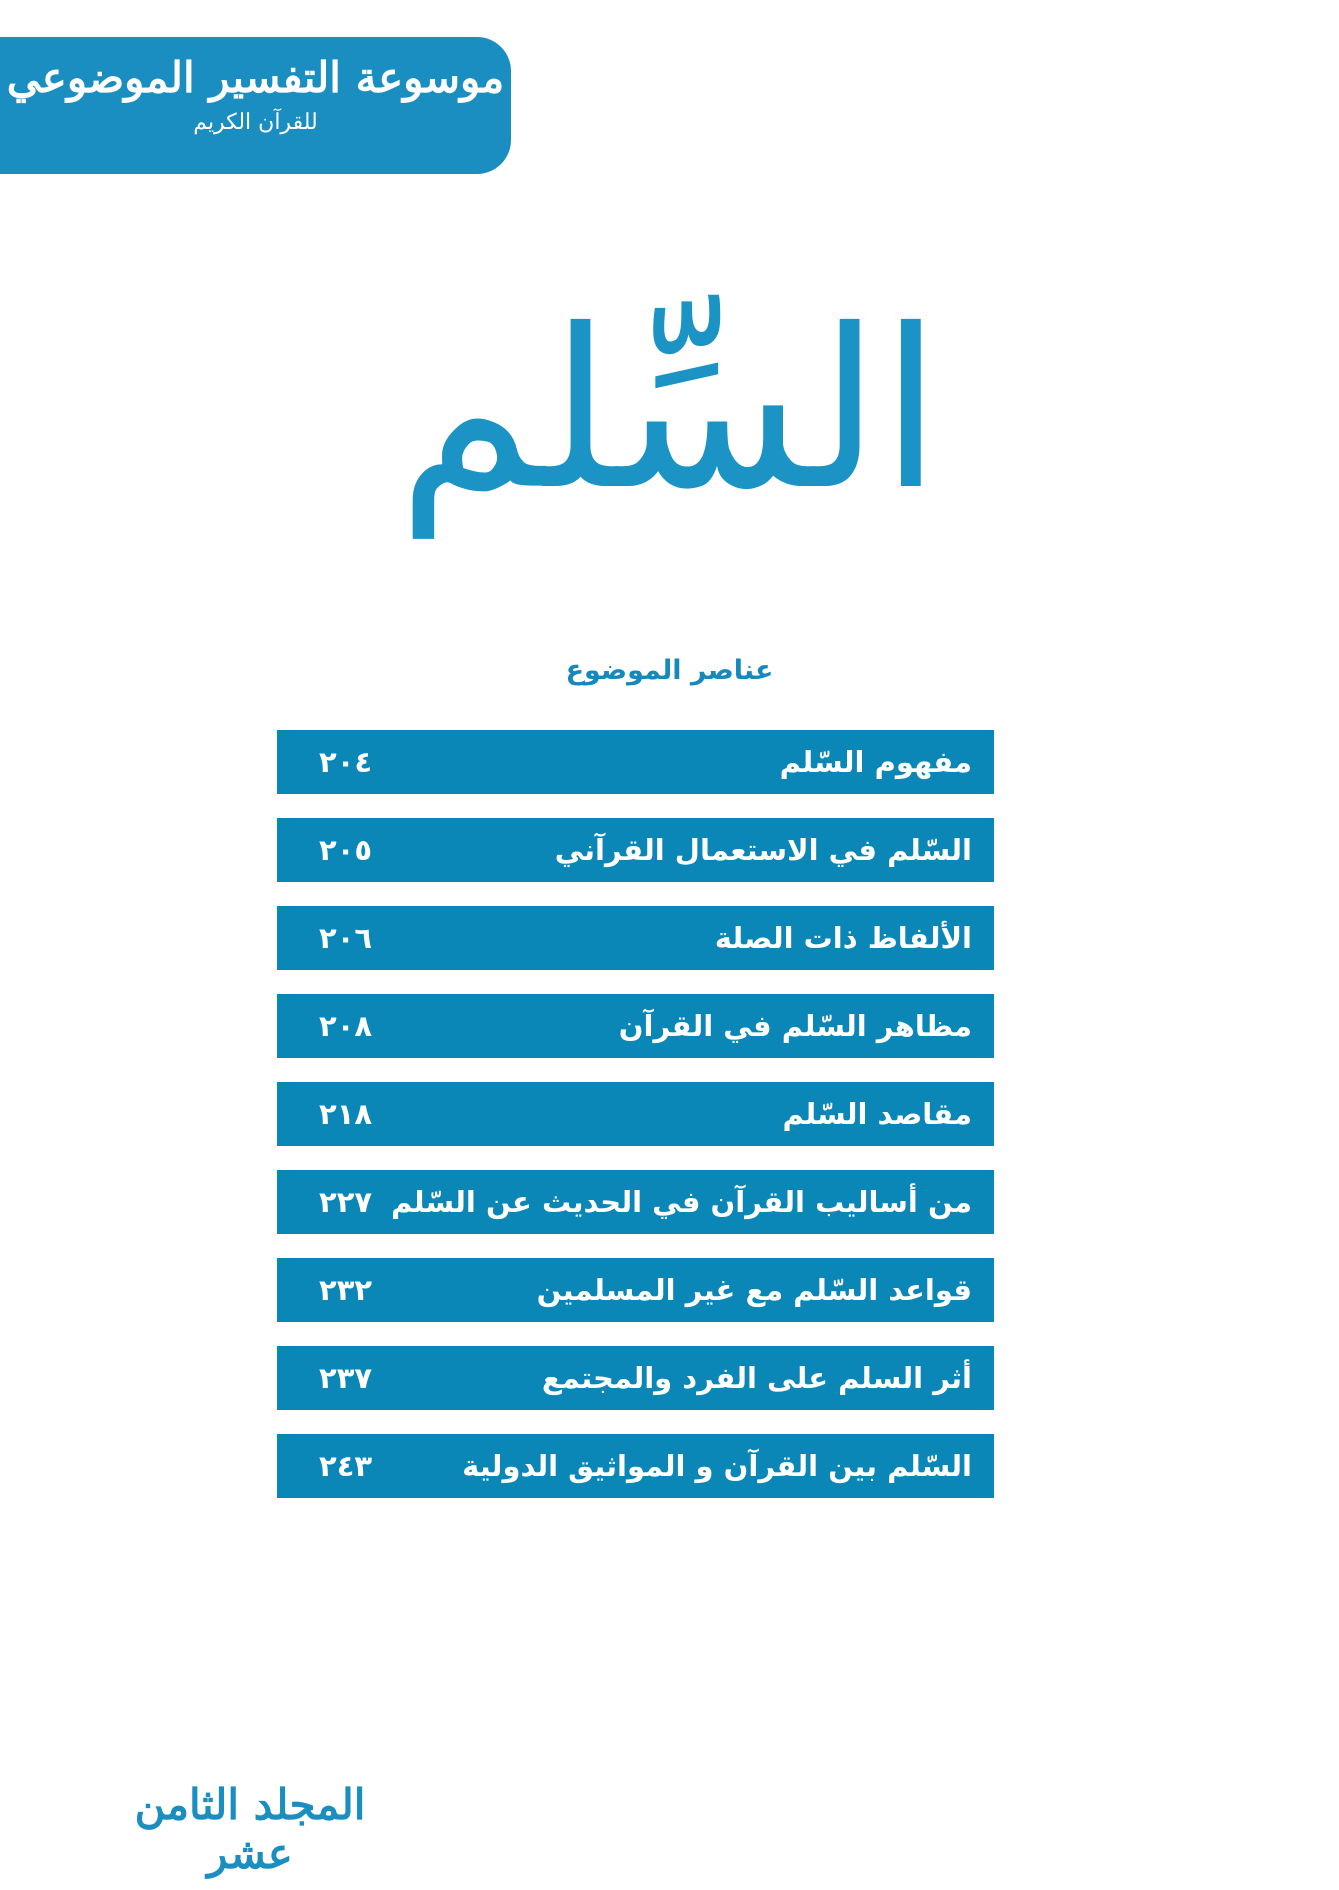 This screenshot has height=1890, width=1339. I want to click on item-title: من أساليب القرآن في الحديث عن السّلم, so click(681, 1202).